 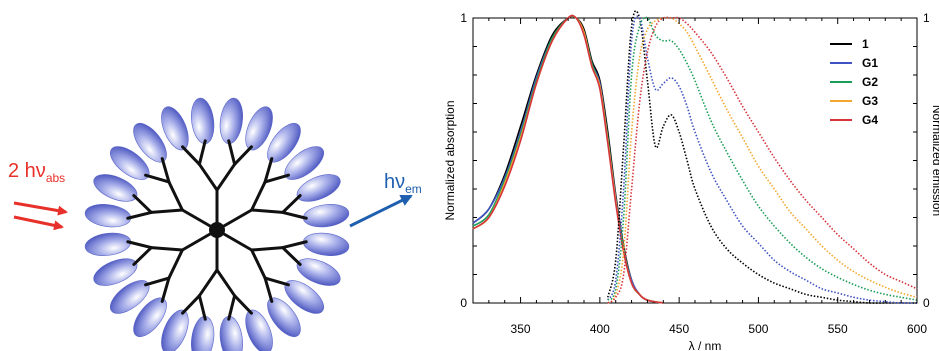 I want to click on dendrimer-core, so click(x=217, y=230).